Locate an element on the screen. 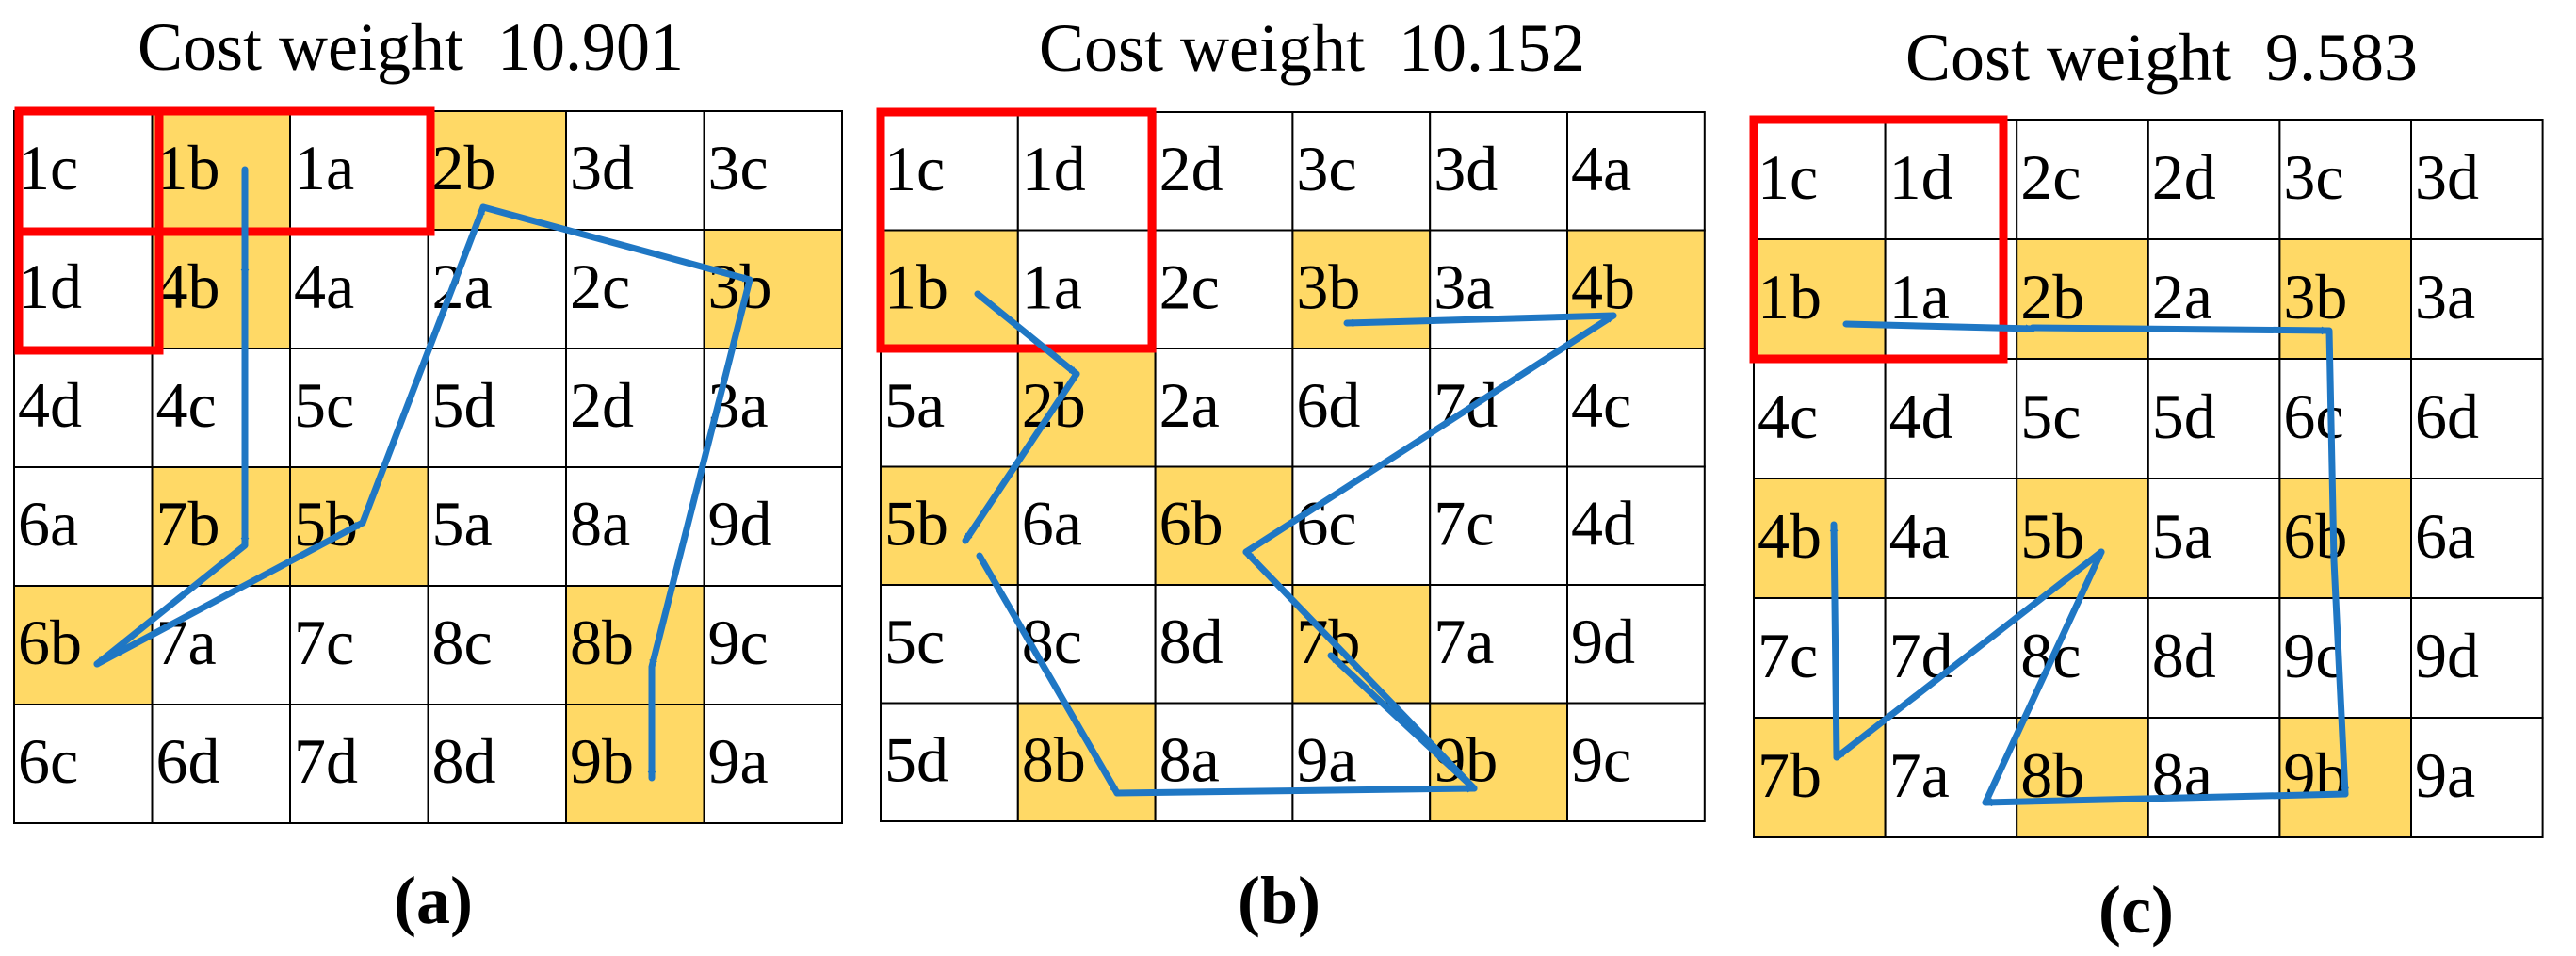 The width and height of the screenshot is (2576, 956). panel-b-region is located at coordinates (1016, 230).